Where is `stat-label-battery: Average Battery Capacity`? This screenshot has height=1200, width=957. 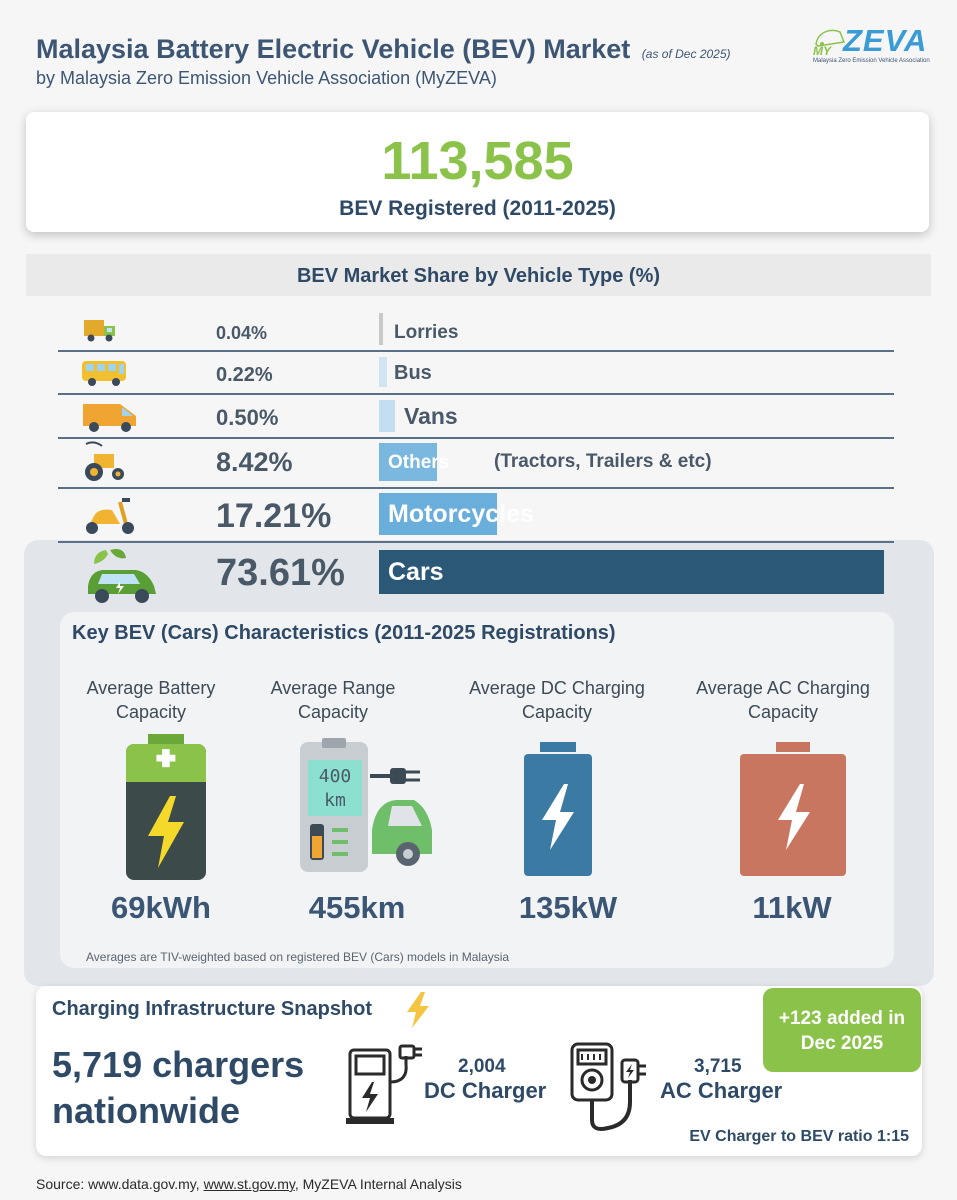
stat-label-battery: Average Battery Capacity is located at coordinates (151, 700).